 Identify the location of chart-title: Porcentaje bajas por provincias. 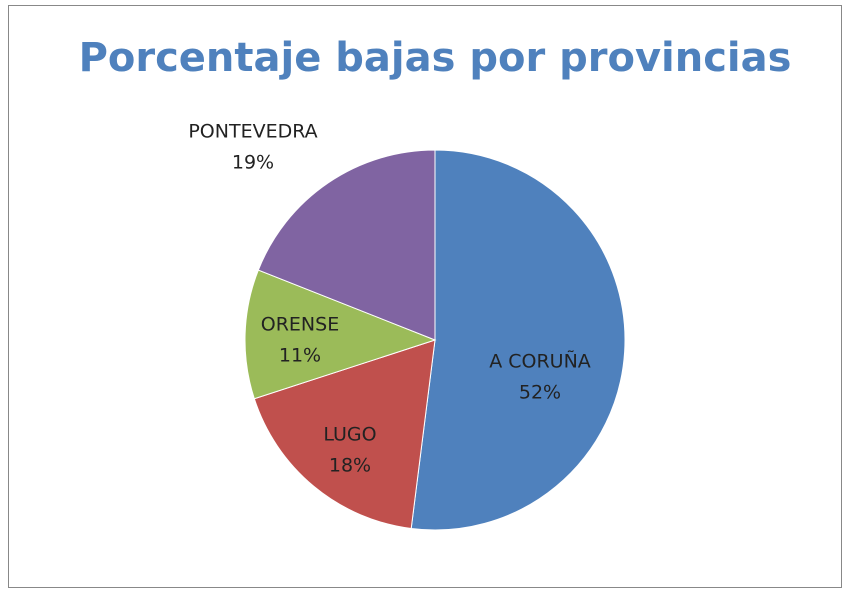
(435, 58).